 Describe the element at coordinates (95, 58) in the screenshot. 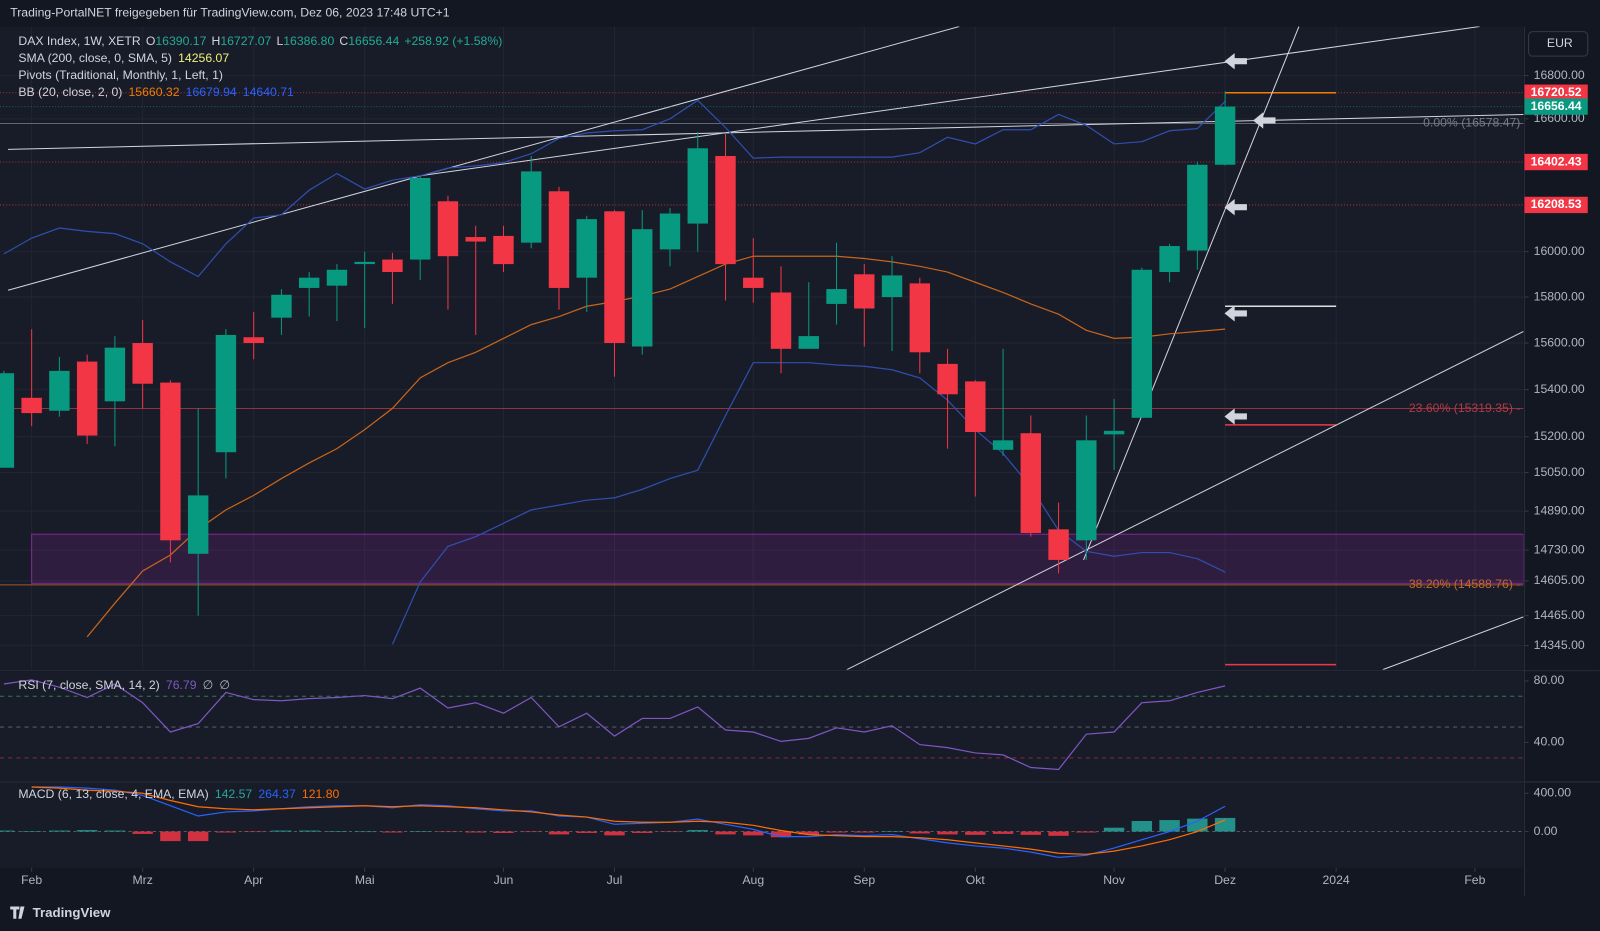

I see `legend-item: SMA (200, close, 0, SMA, 5)` at that location.